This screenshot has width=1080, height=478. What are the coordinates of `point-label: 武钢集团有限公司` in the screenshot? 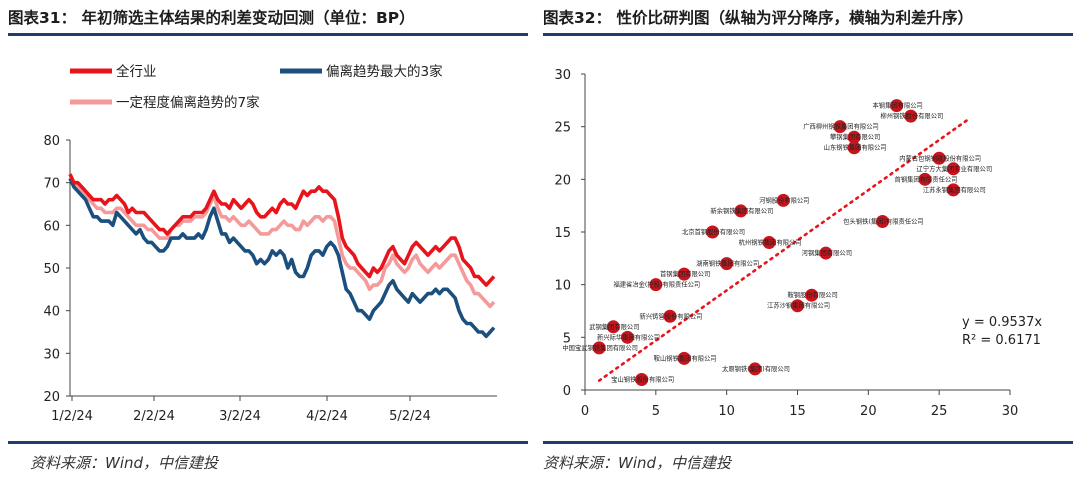 It's located at (614, 326).